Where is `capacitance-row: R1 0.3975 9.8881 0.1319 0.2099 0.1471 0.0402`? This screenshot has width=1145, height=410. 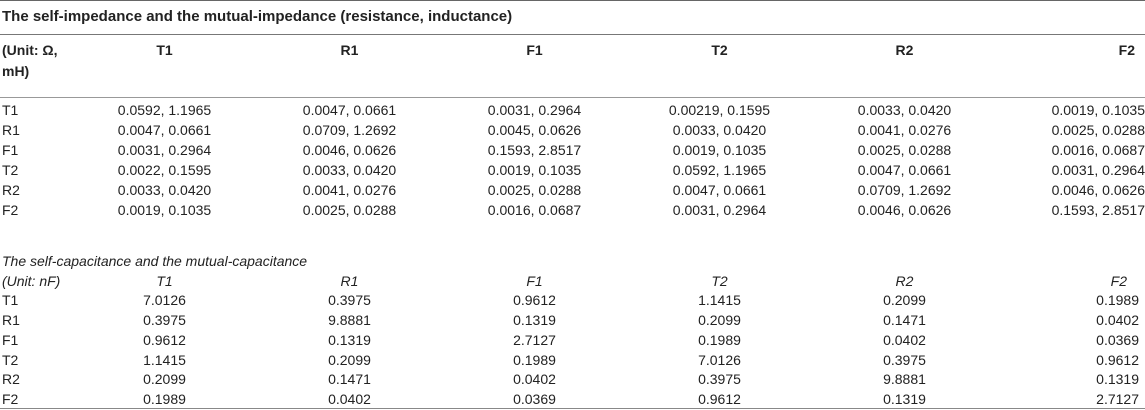
capacitance-row: R1 0.3975 9.8881 0.1319 0.2099 0.1471 0.0402 is located at coordinates (572, 321).